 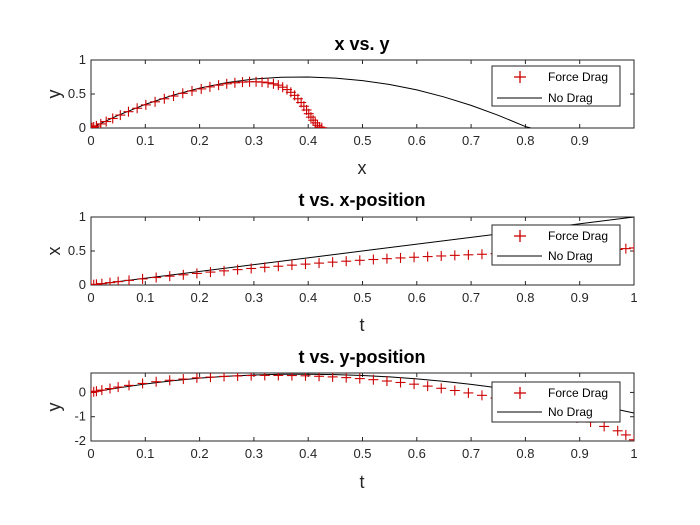 I want to click on y-tick-label: -1, so click(x=80, y=416).